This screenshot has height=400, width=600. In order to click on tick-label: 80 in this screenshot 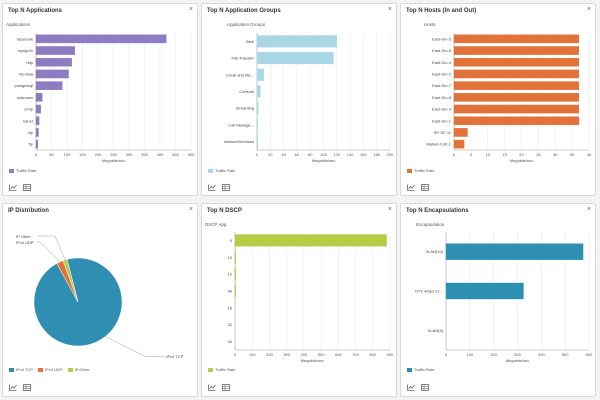, I will do `click(310, 154)`.